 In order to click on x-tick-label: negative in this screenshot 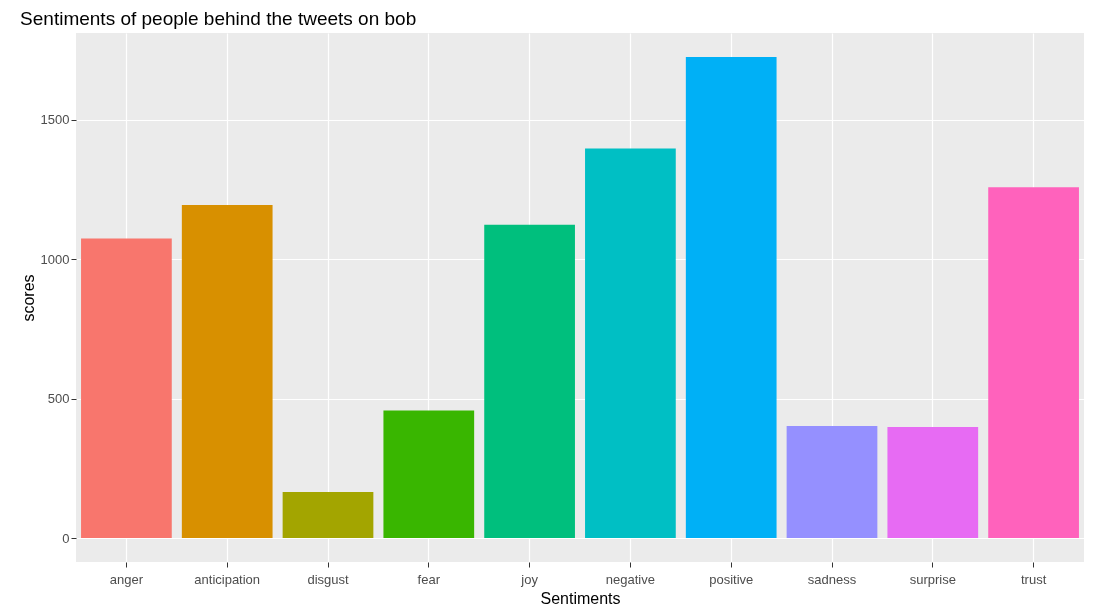, I will do `click(630, 579)`.